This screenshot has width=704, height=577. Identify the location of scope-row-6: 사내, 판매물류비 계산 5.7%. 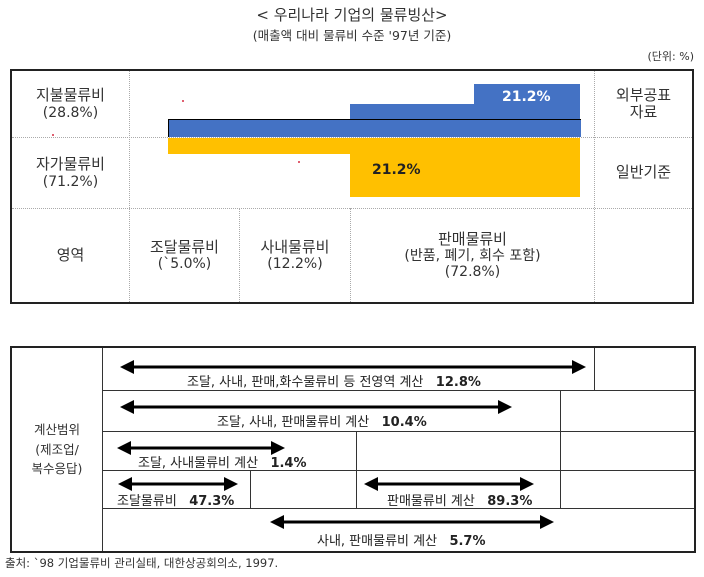
(401, 539).